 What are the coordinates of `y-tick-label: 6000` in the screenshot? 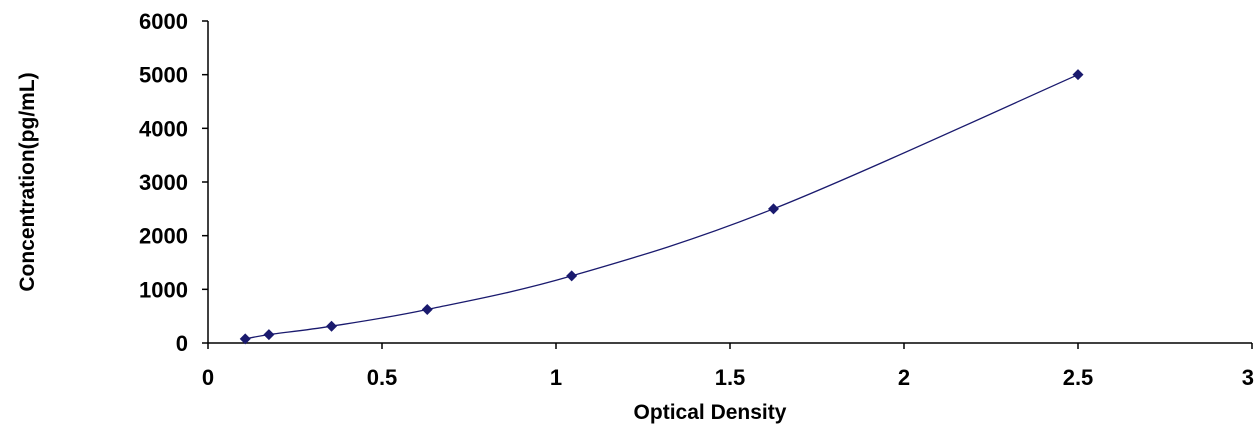 It's located at (163, 21).